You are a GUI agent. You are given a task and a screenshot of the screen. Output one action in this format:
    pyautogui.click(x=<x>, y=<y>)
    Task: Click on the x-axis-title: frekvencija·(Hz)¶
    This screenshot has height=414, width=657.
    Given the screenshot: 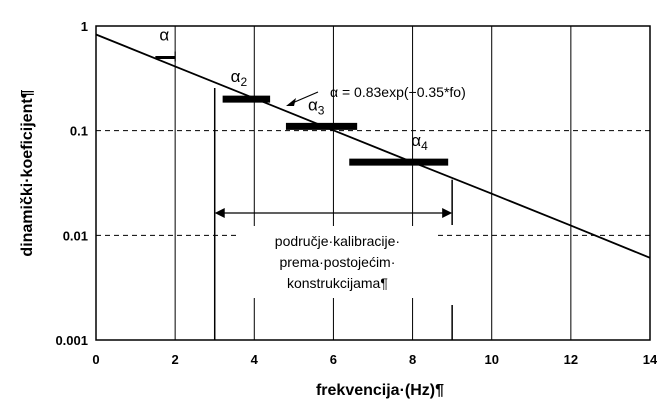 What is the action you would take?
    pyautogui.click(x=380, y=390)
    